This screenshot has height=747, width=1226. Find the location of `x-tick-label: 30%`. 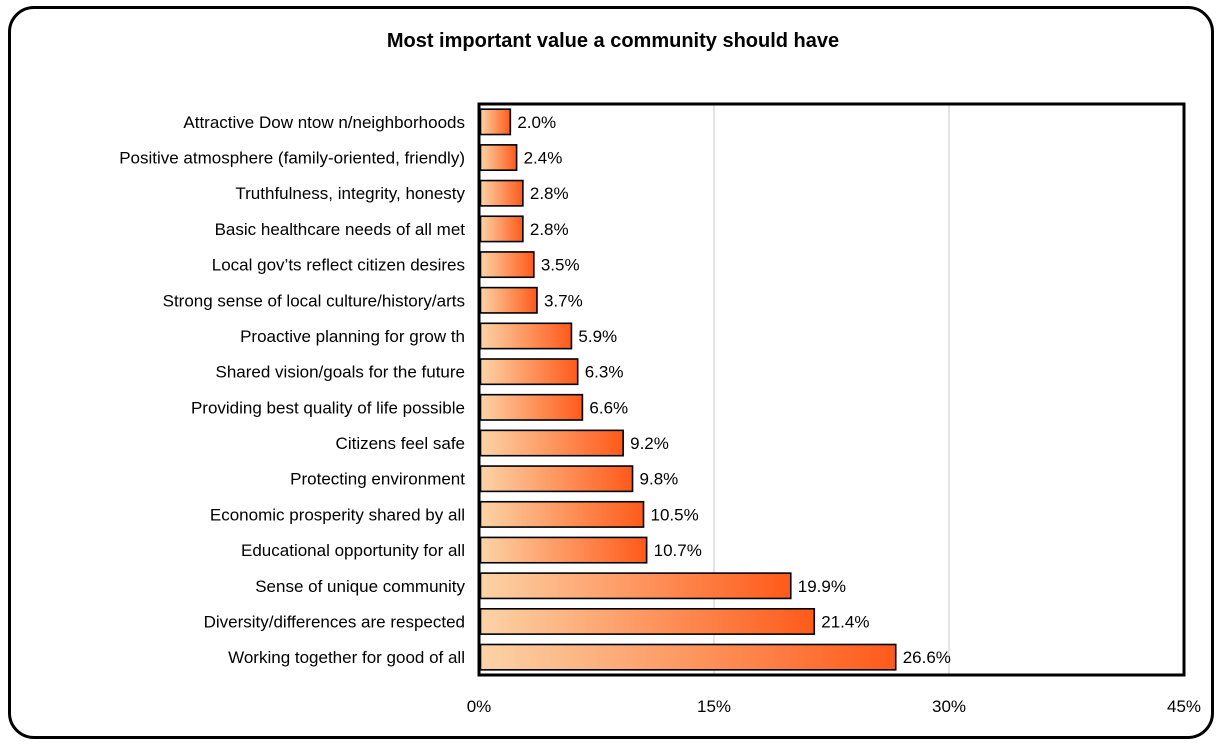

x-tick-label: 30% is located at coordinates (949, 706).